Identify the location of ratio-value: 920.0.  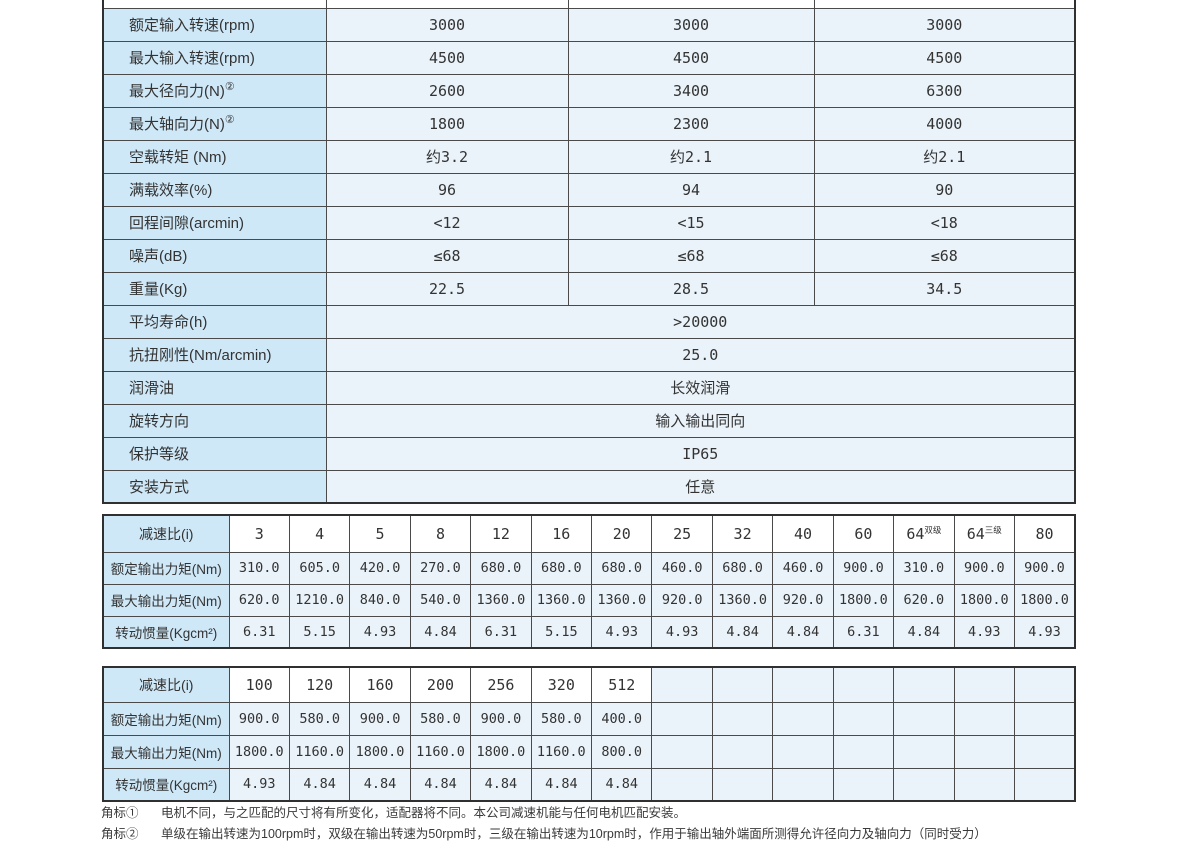
(682, 600).